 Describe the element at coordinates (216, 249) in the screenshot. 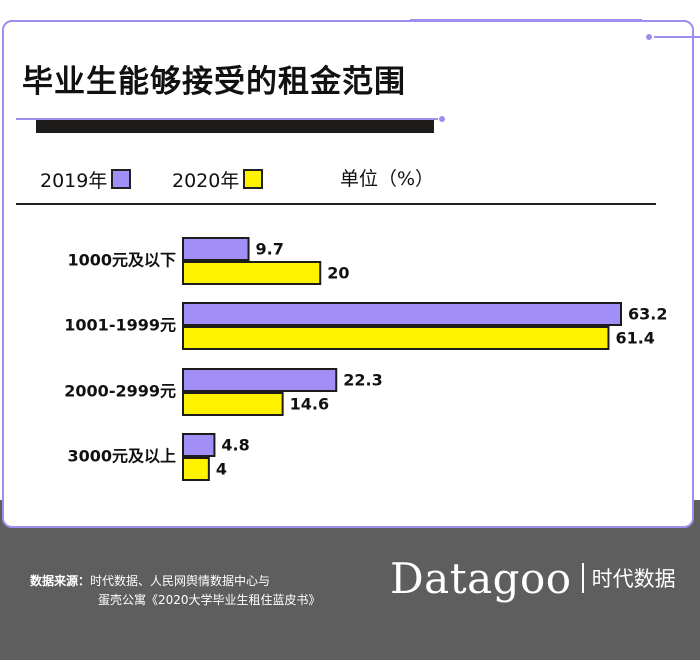

I see `bar-2019-1000-and-below` at that location.